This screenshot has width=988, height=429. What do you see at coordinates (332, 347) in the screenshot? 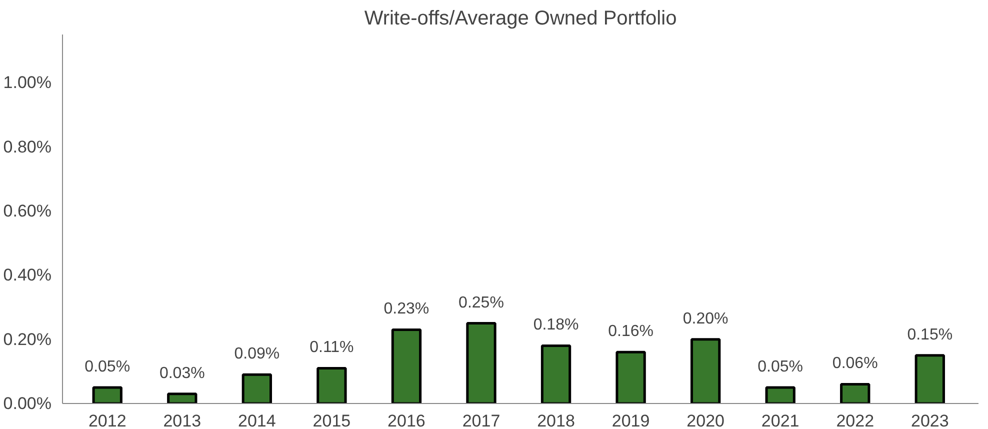
I see `data-label: 0.11%` at bounding box center [332, 347].